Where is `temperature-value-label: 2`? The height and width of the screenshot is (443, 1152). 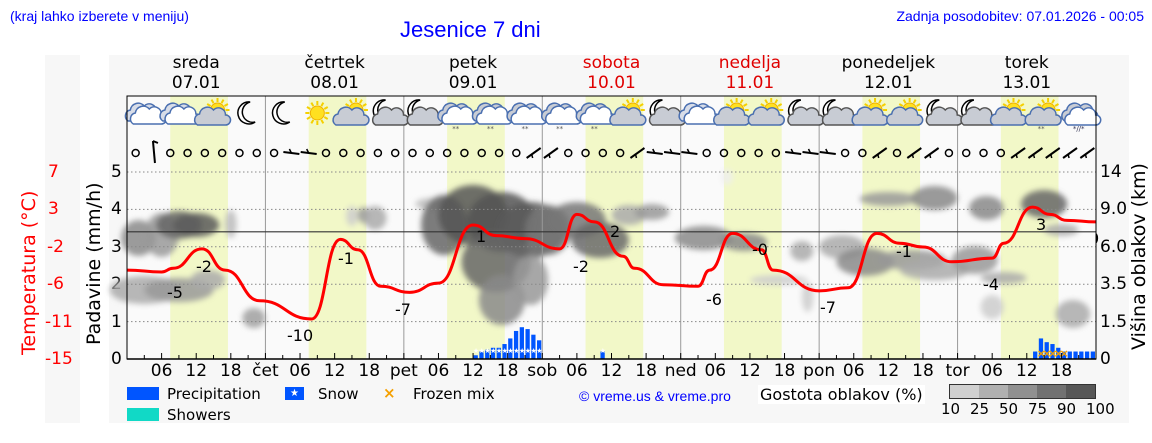 temperature-value-label: 2 is located at coordinates (615, 231).